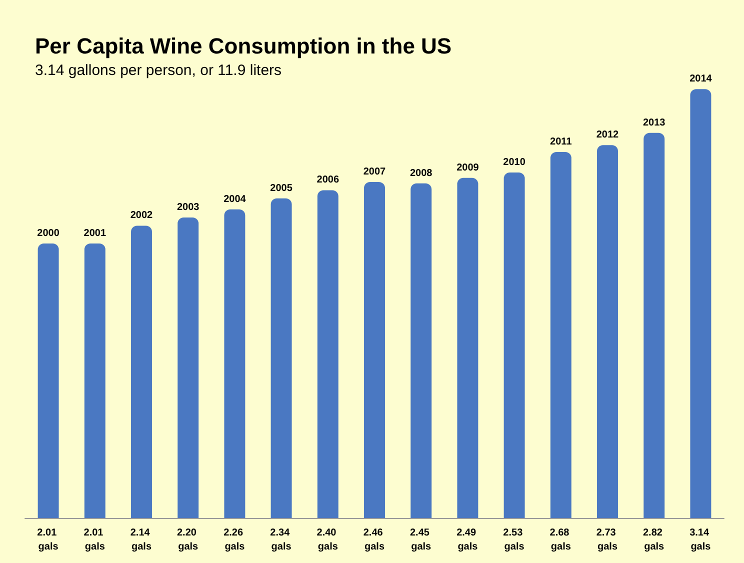 Image resolution: width=744 pixels, height=563 pixels. What do you see at coordinates (561, 142) in the screenshot?
I see `x-tick-label: 2011` at bounding box center [561, 142].